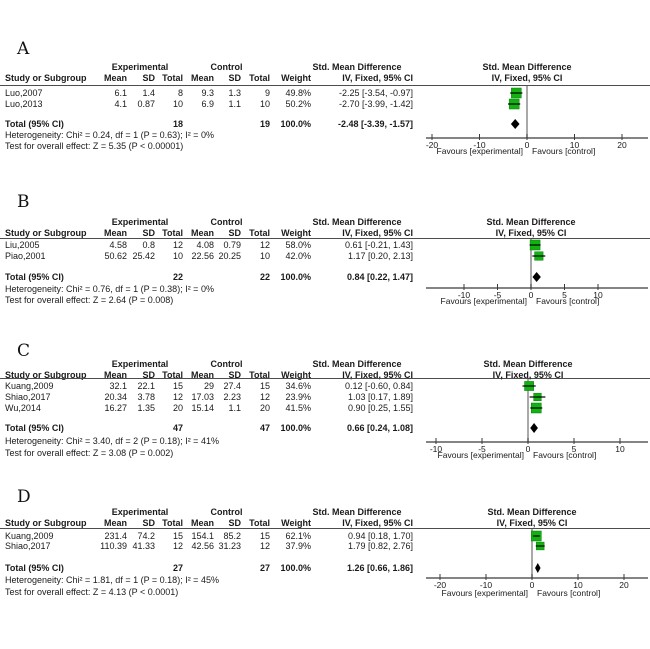  Describe the element at coordinates (23, 202) in the screenshot. I see `panel-label: B` at that location.